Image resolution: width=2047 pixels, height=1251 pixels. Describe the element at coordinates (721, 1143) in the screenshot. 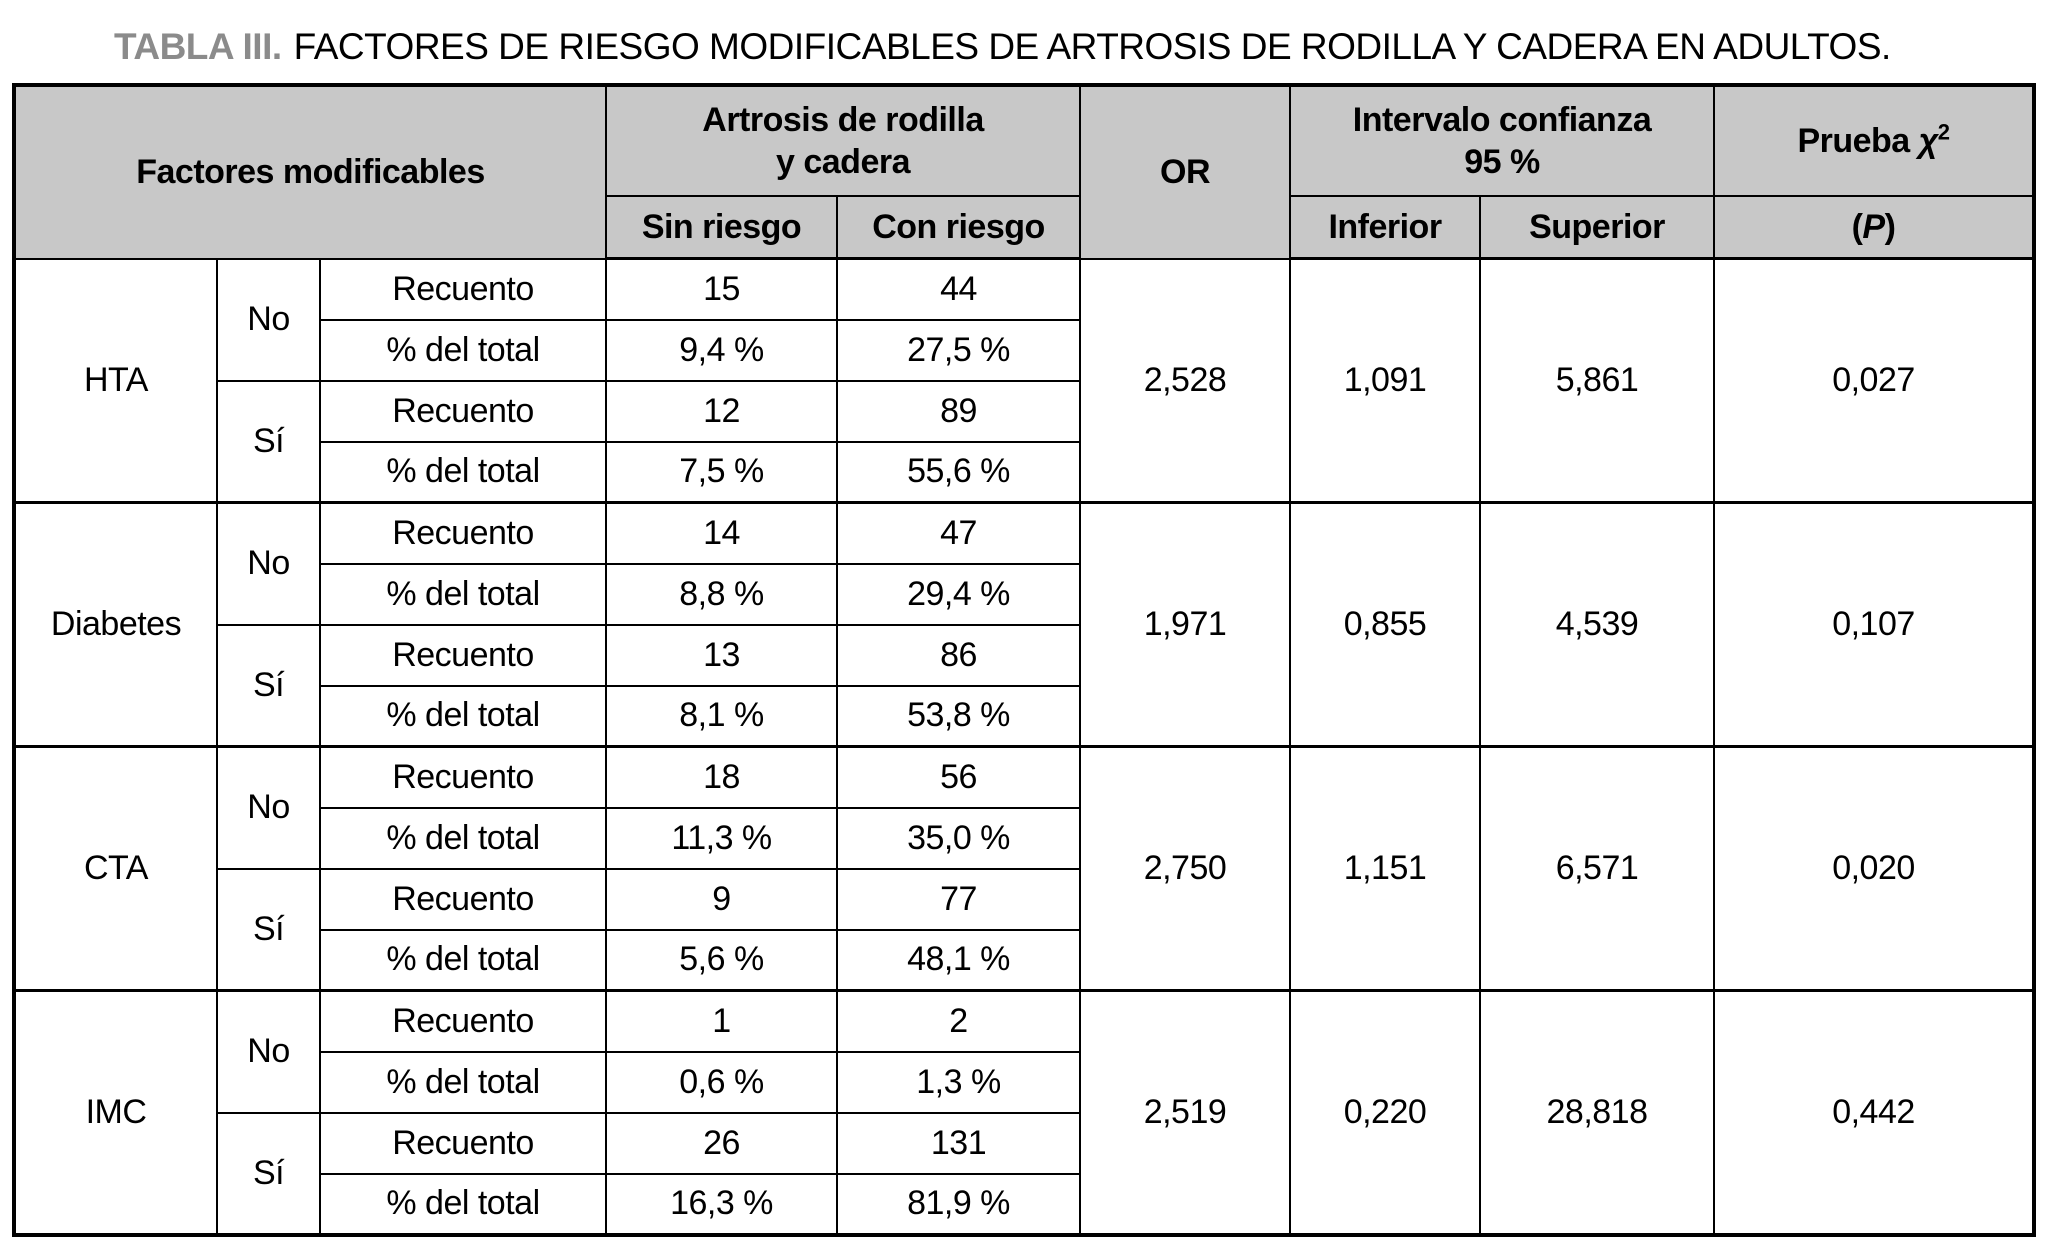

I see `value-sin-riesgo: 26` at that location.